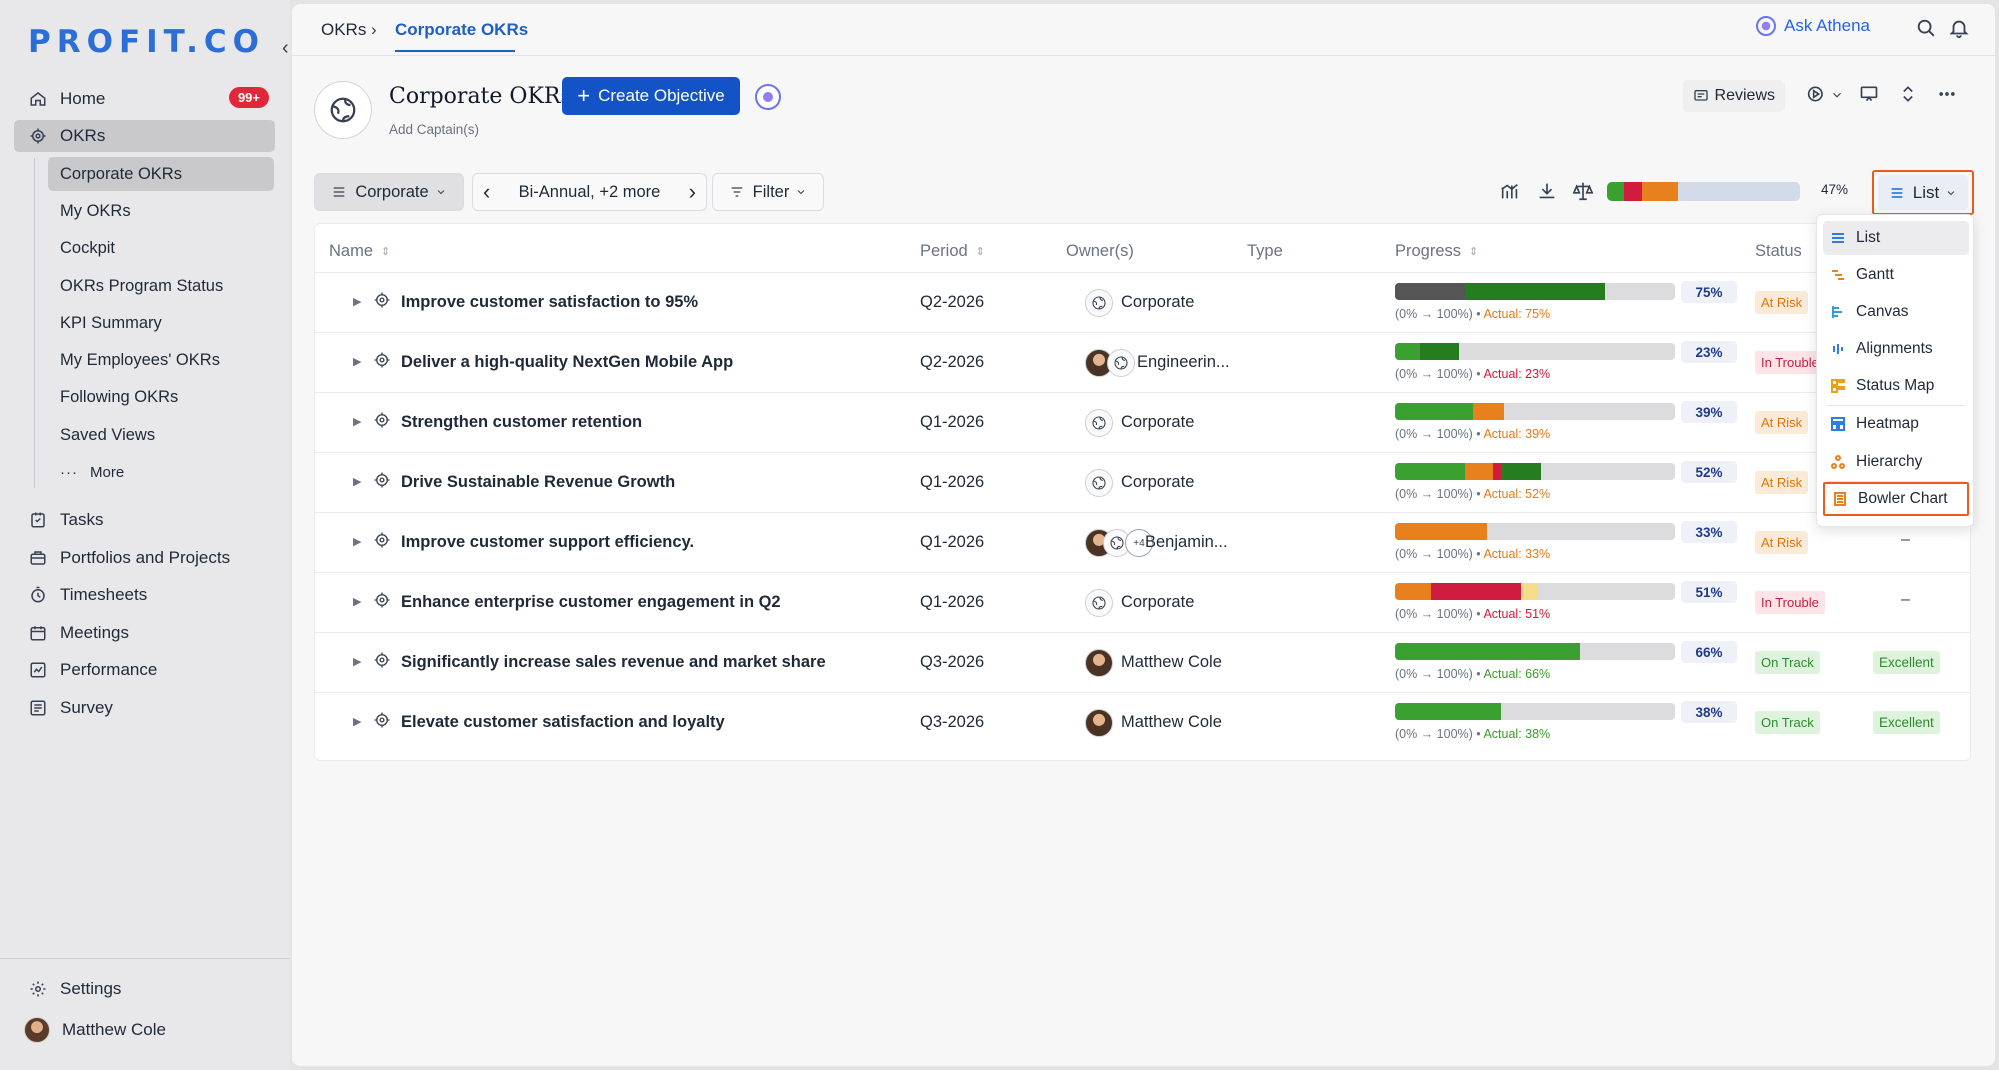  I want to click on user-profile: Matthew Cole, so click(144, 1030).